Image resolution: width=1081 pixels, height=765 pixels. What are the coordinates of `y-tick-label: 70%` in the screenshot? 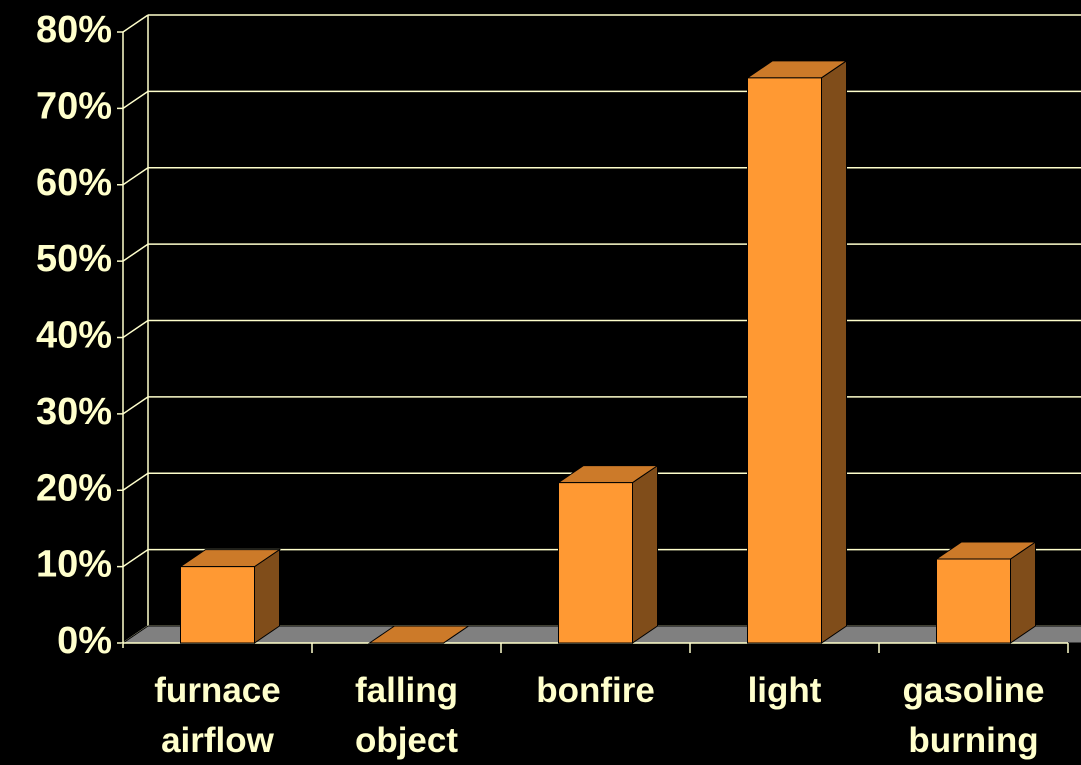 It's located at (74, 106).